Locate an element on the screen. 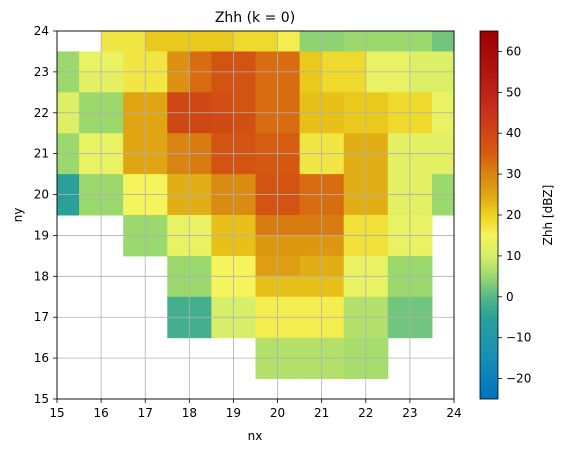  x-axis-ticks: 15 16 17 18 19 20 21 22 23 24 is located at coordinates (255, 409).